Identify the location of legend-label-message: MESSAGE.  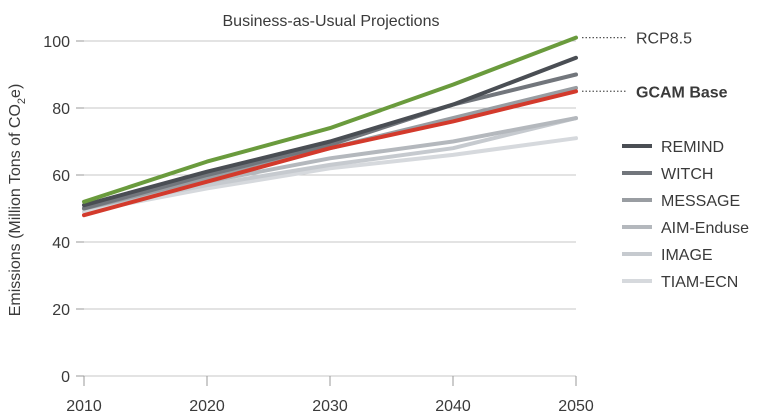
(700, 201).